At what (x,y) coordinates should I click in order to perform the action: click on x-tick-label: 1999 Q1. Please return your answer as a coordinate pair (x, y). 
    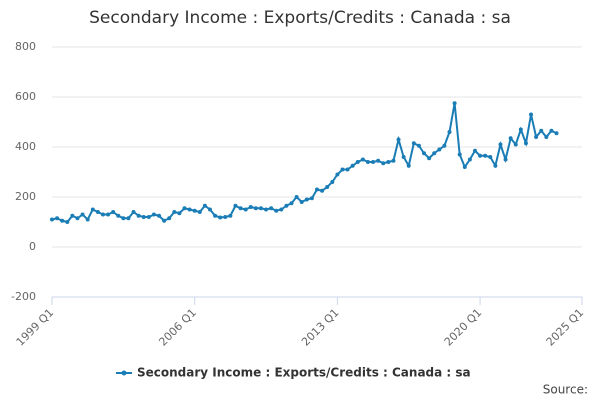
    Looking at the image, I should click on (35, 327).